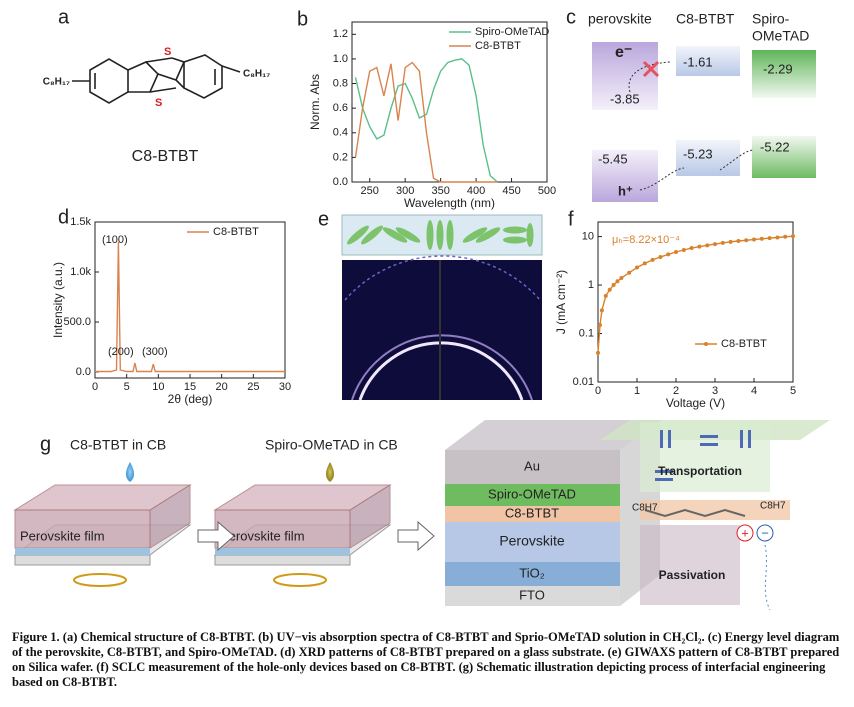 This screenshot has height=707, width=854. What do you see at coordinates (315, 102) in the screenshot?
I see `y-axis-label: Norm. Abs` at bounding box center [315, 102].